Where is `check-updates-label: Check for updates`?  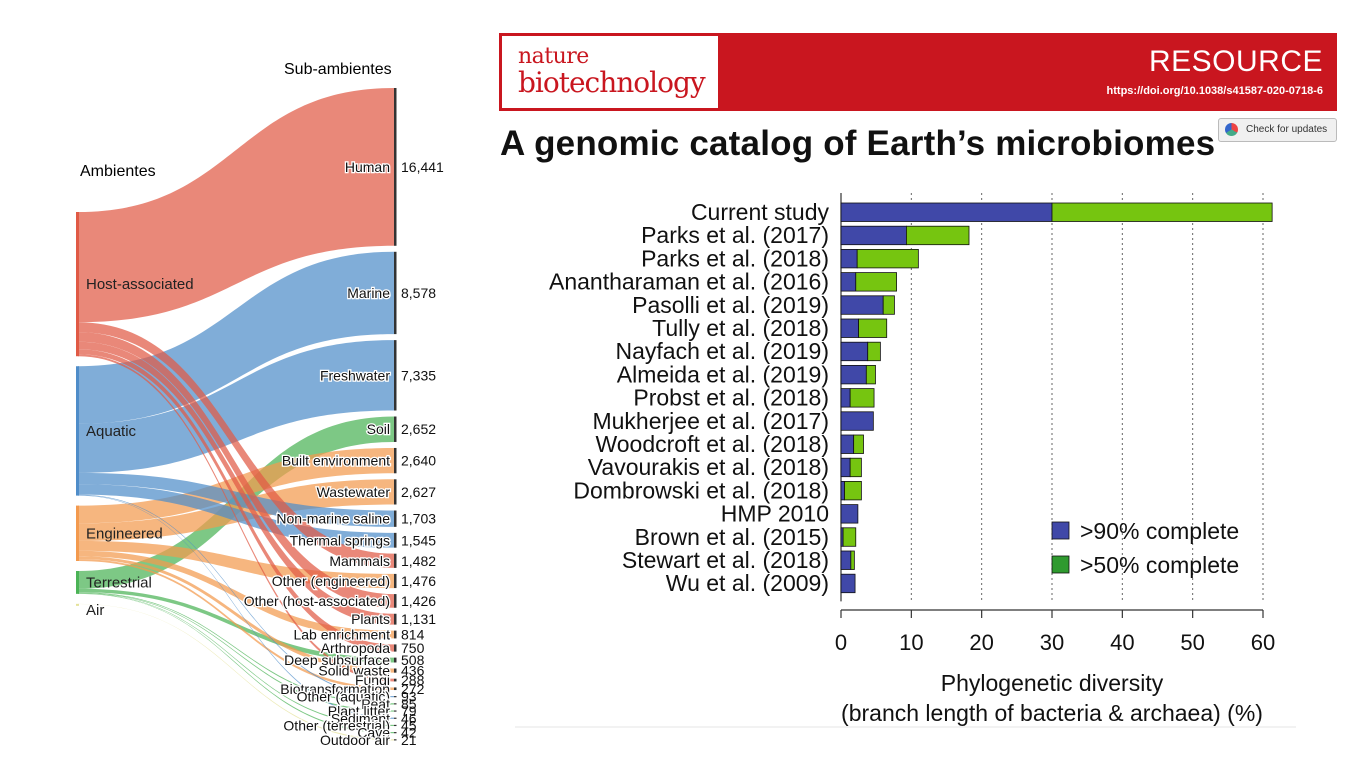
check-updates-label: Check for updates is located at coordinates (1287, 129).